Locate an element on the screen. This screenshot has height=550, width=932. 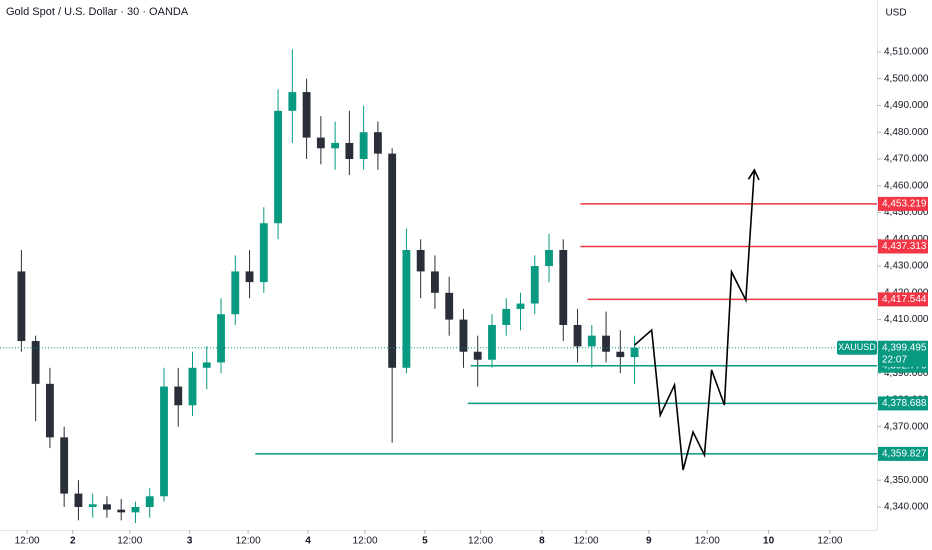
x-tick-label: 3 is located at coordinates (190, 541).